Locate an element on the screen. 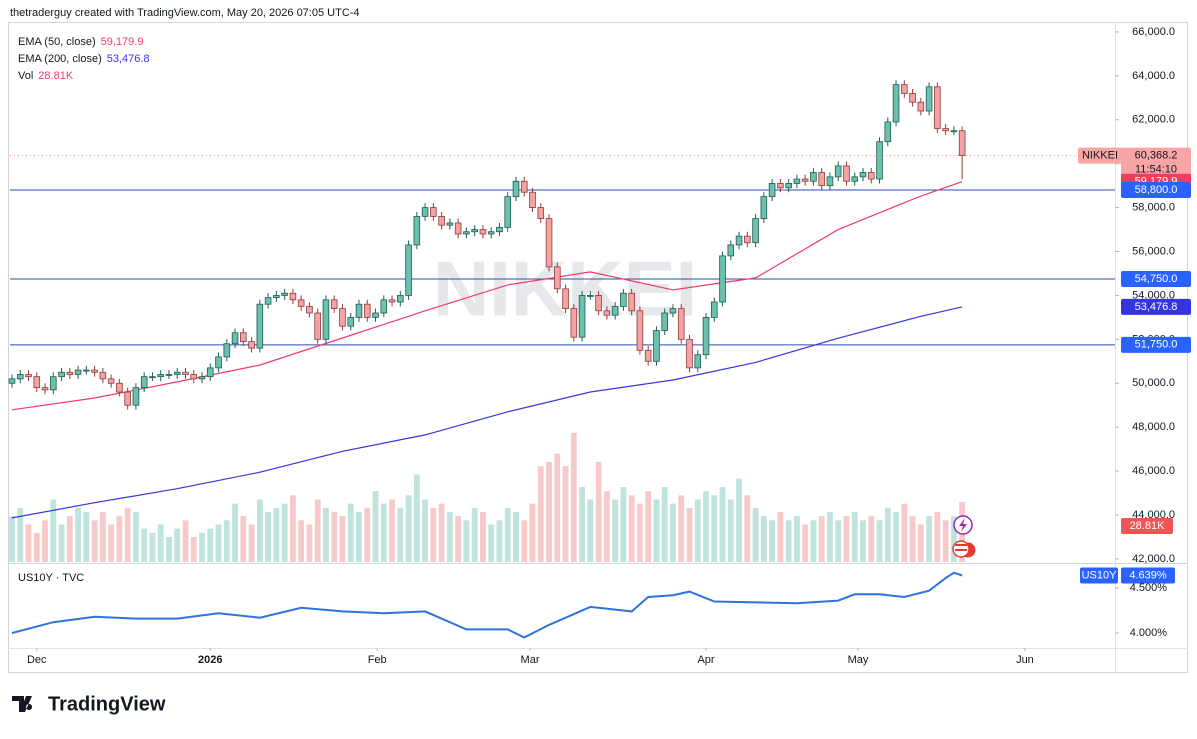 The width and height of the screenshot is (1197, 739). us10y-badge-bg is located at coordinates (1148, 575).